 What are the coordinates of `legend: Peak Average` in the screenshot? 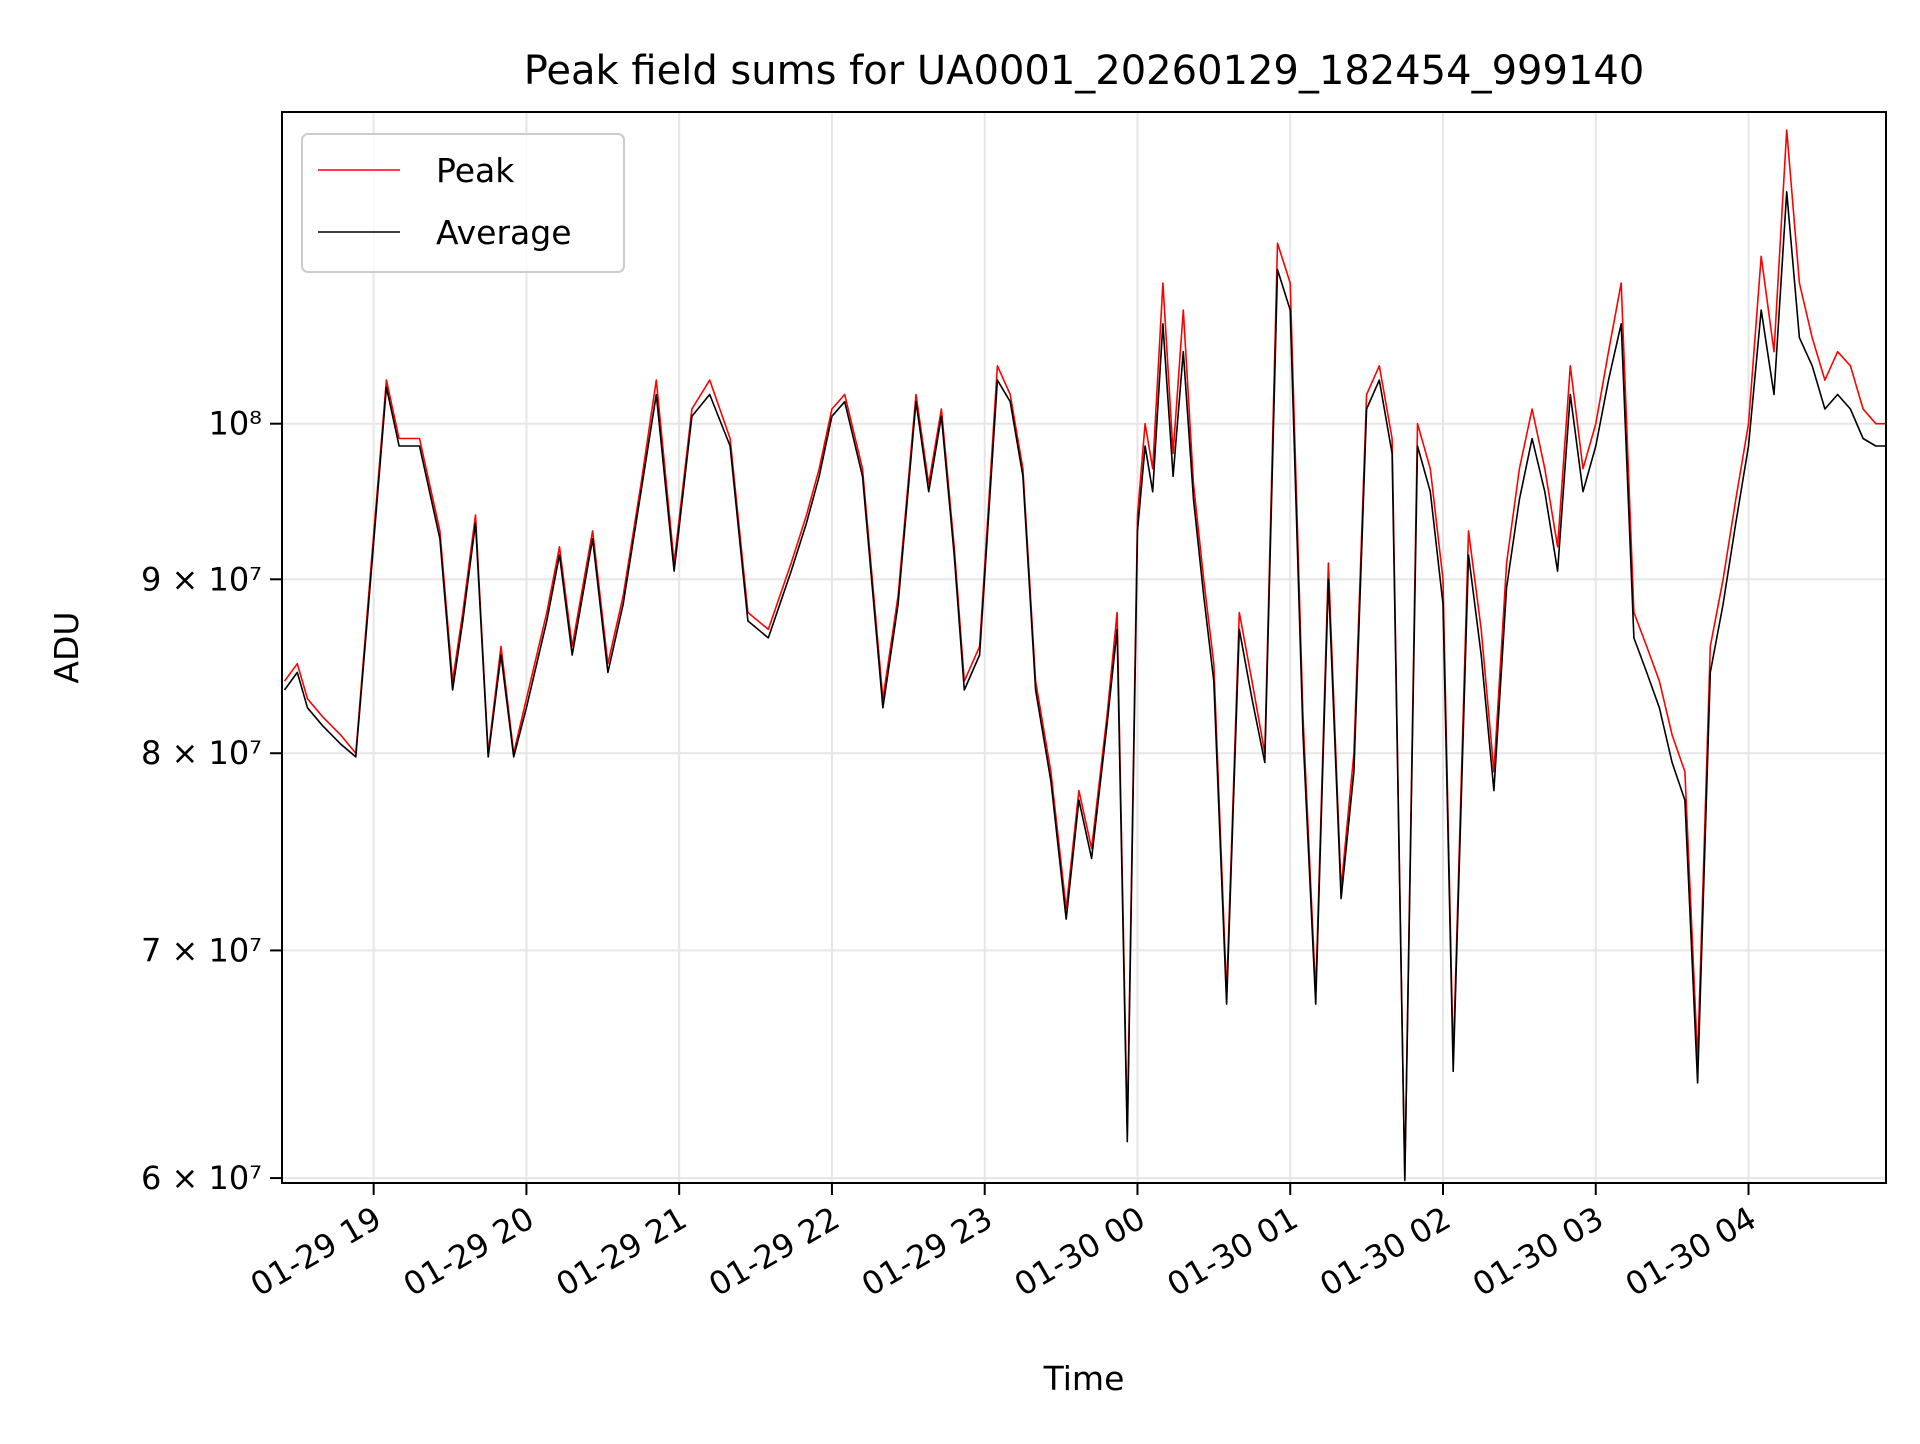 It's located at (463, 203).